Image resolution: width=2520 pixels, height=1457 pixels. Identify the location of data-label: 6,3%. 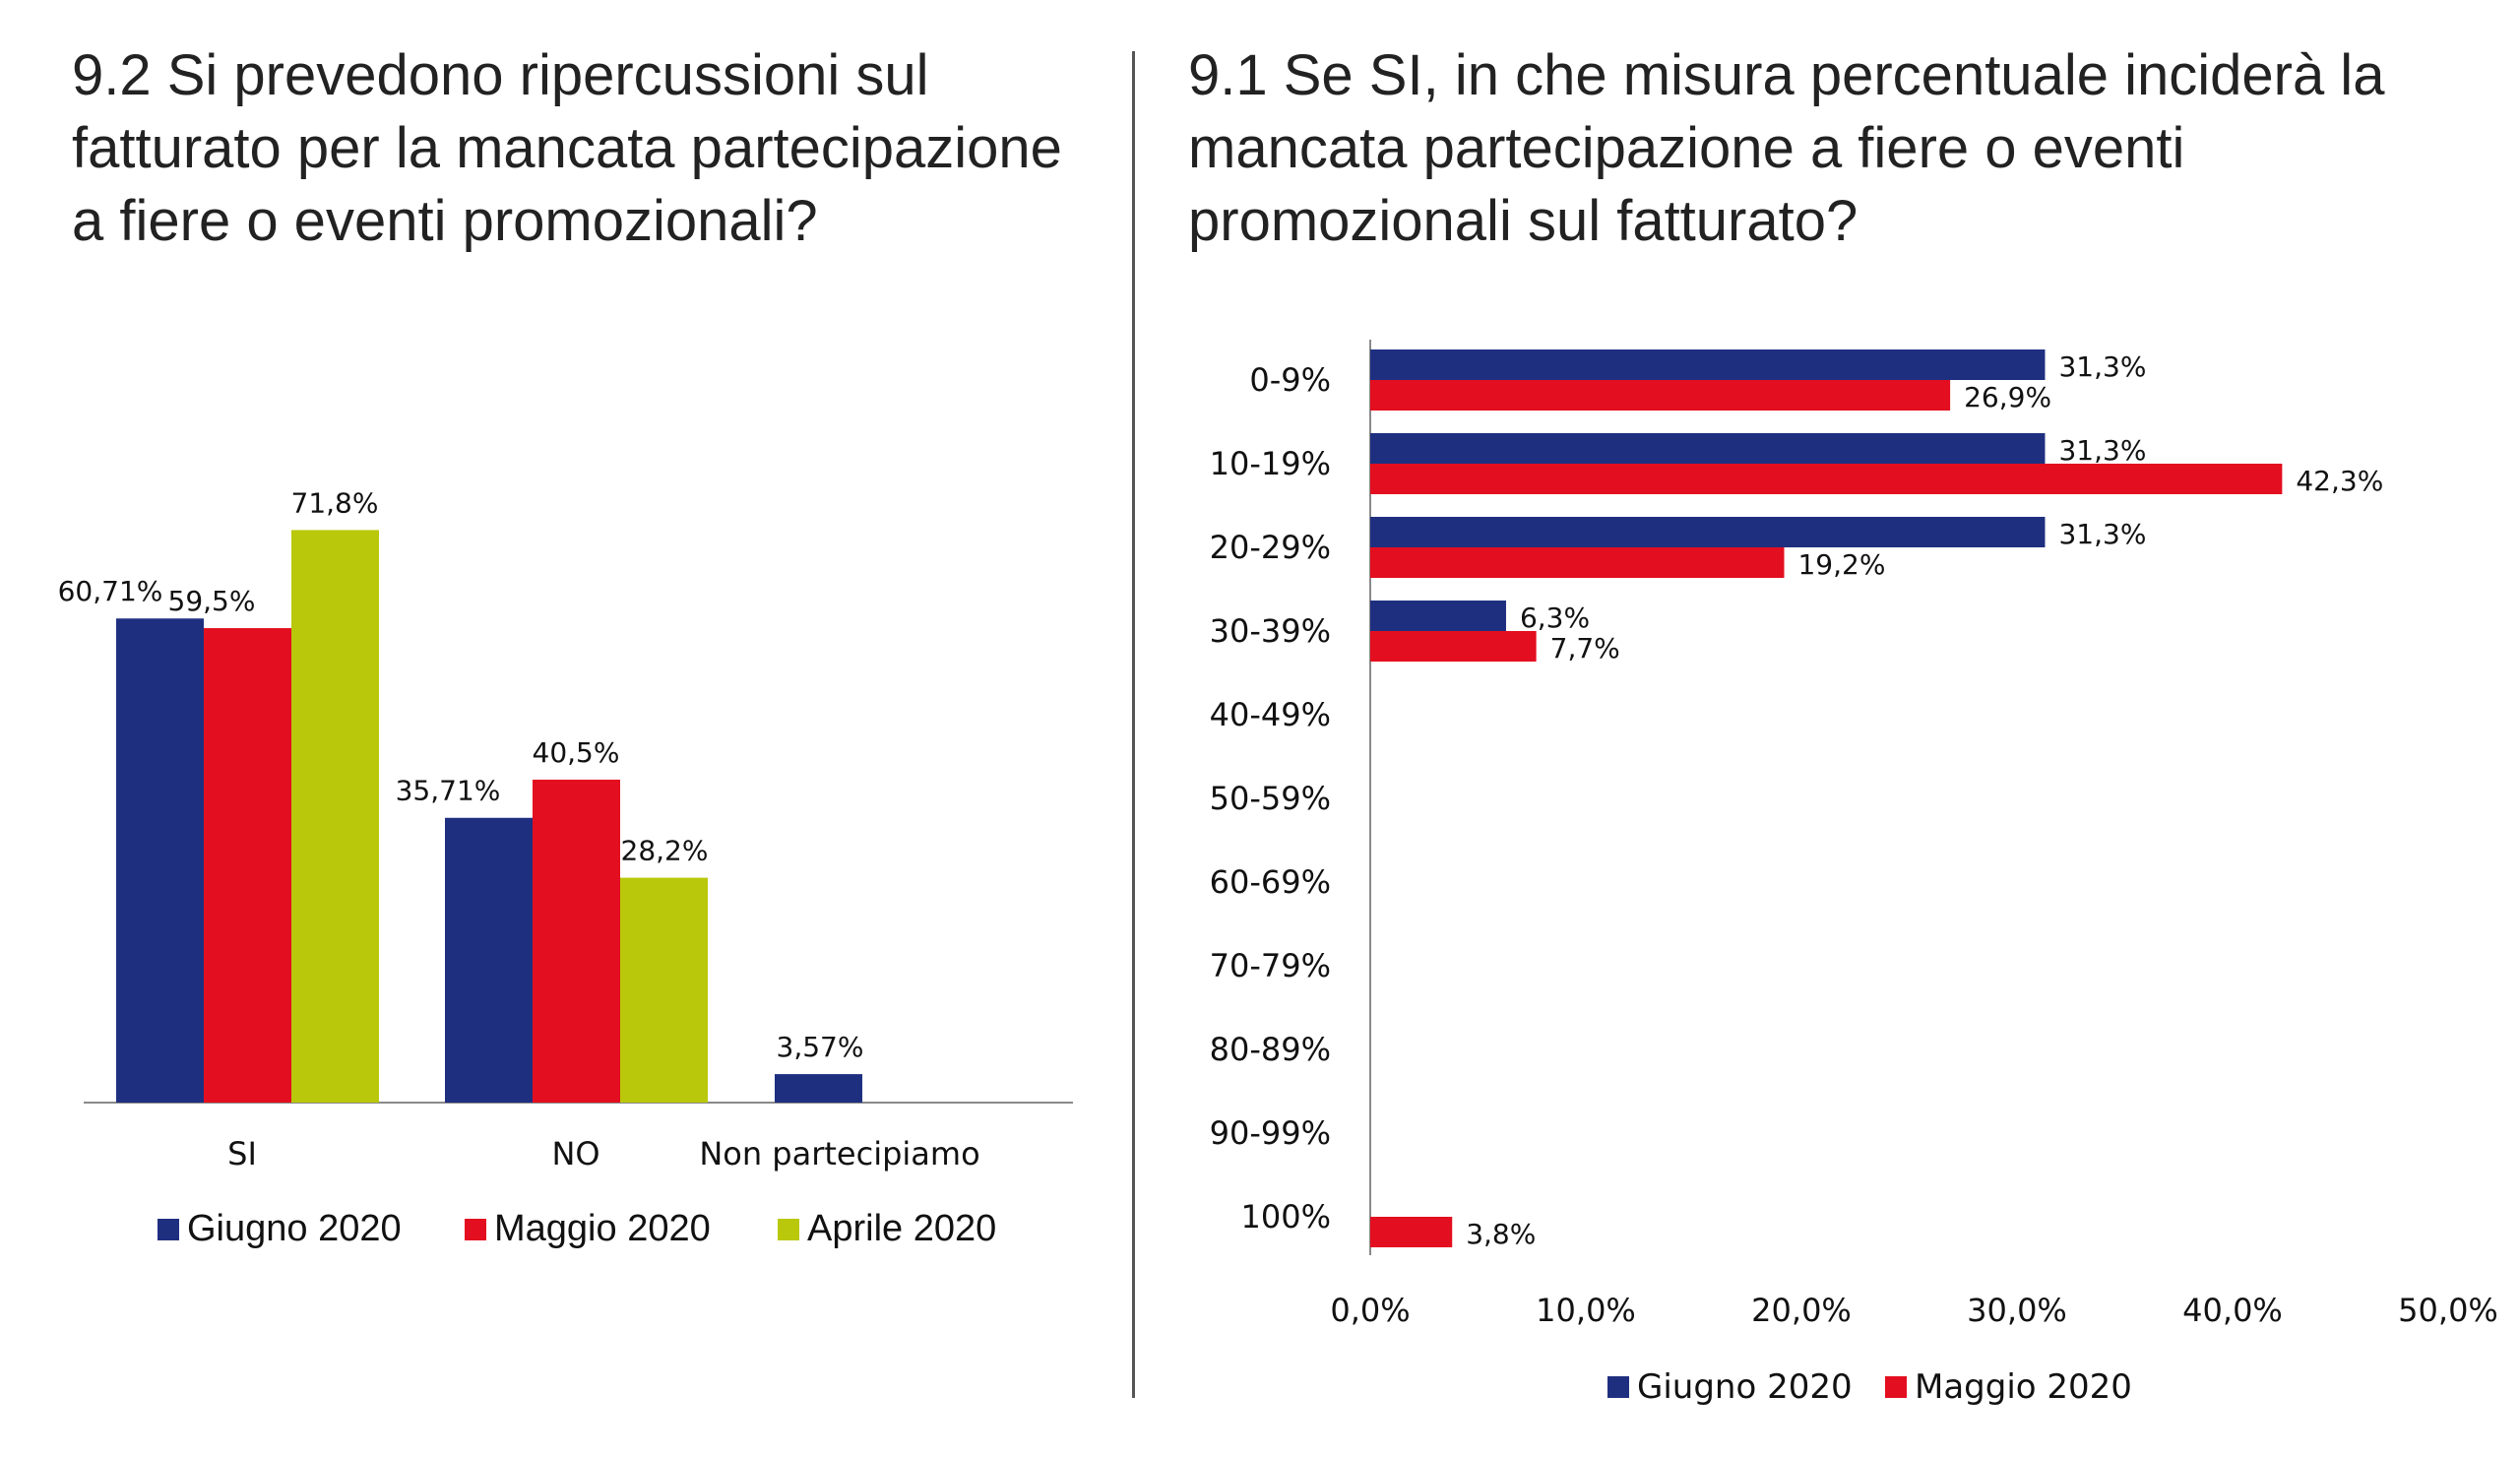
(1555, 618).